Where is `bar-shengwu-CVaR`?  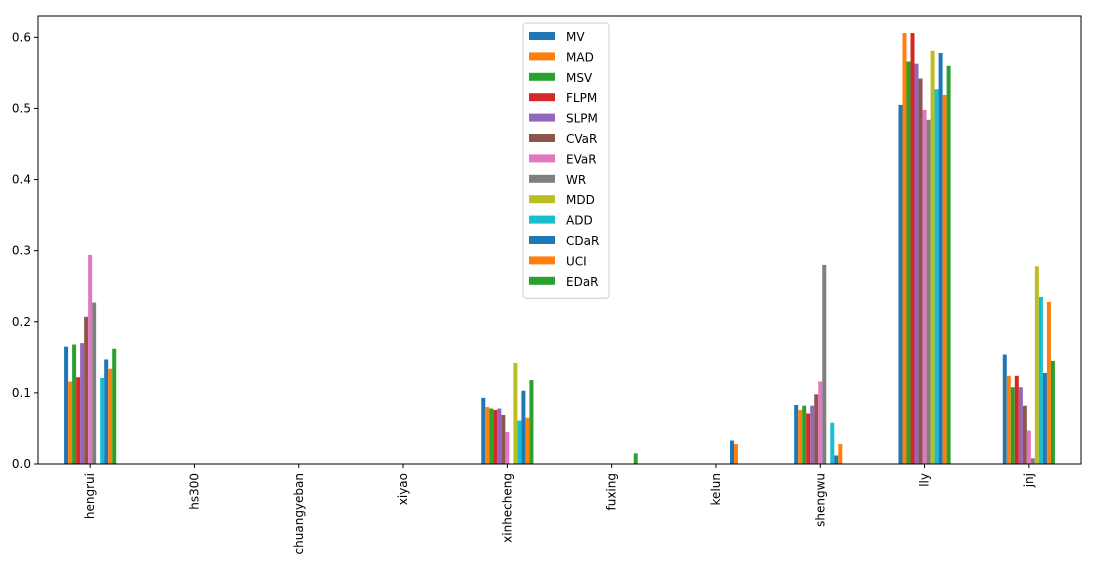 bar-shengwu-CVaR is located at coordinates (816, 429).